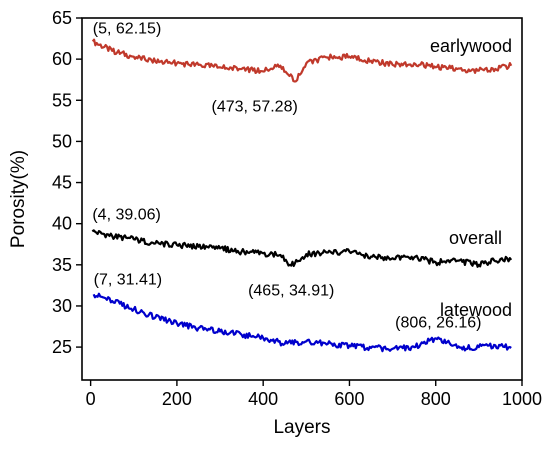  What do you see at coordinates (62, 100) in the screenshot?
I see `y-tick-label: 55` at bounding box center [62, 100].